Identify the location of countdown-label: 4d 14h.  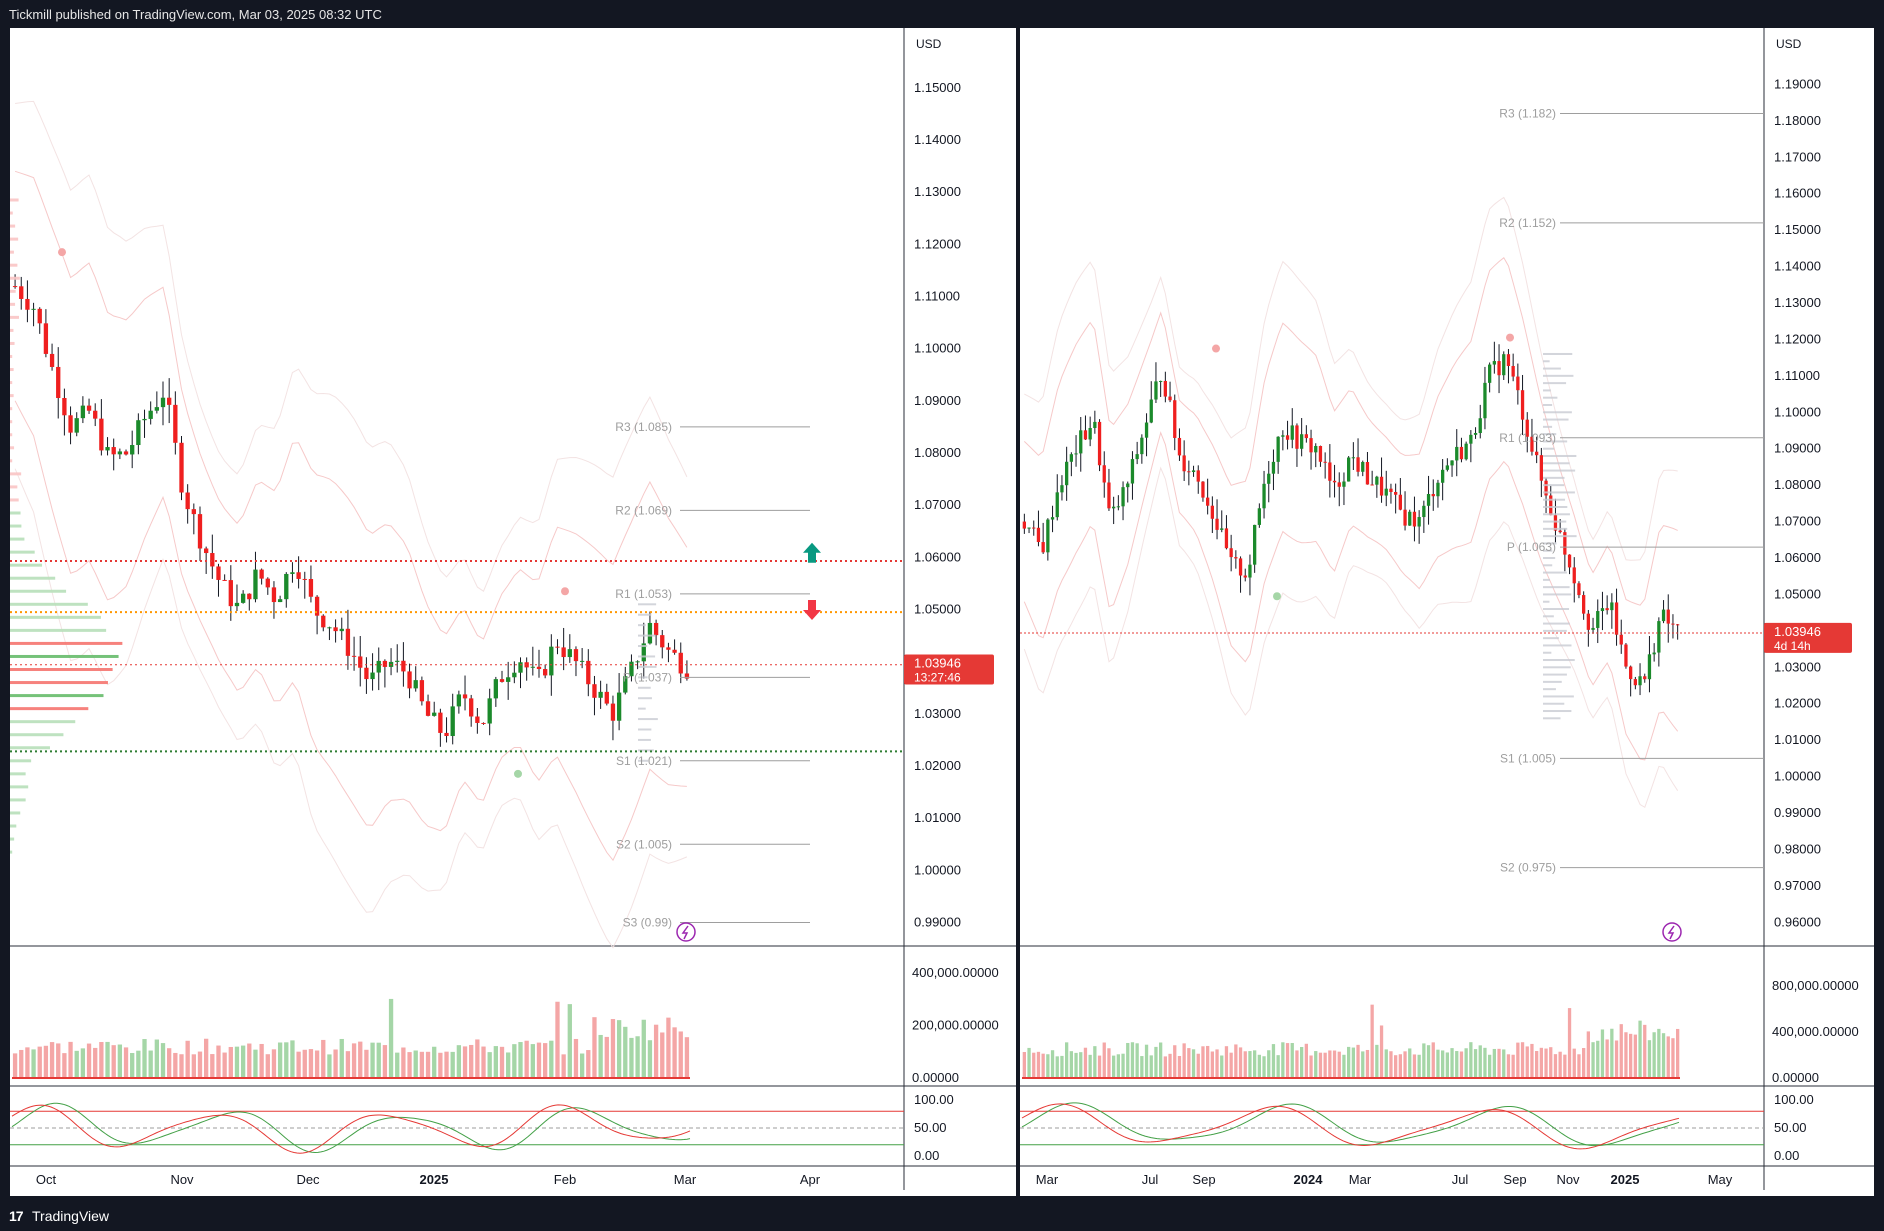
(1792, 646).